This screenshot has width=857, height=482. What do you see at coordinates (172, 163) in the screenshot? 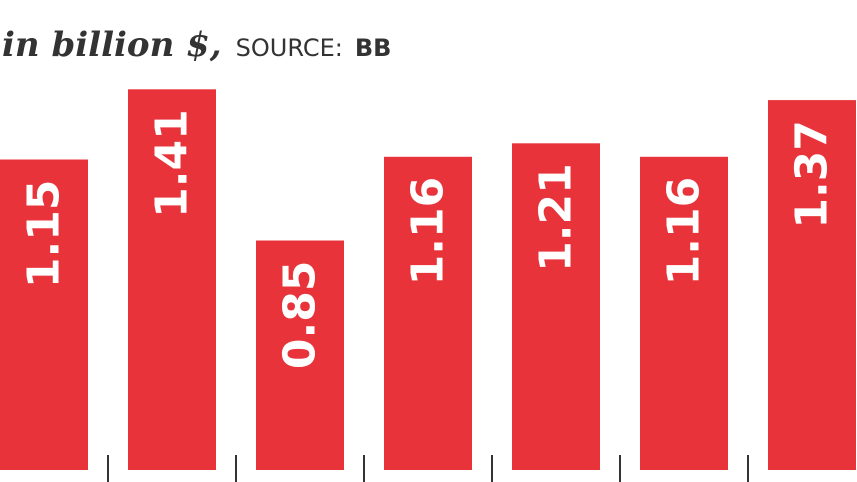
I see `value-label: 1.41` at bounding box center [172, 163].